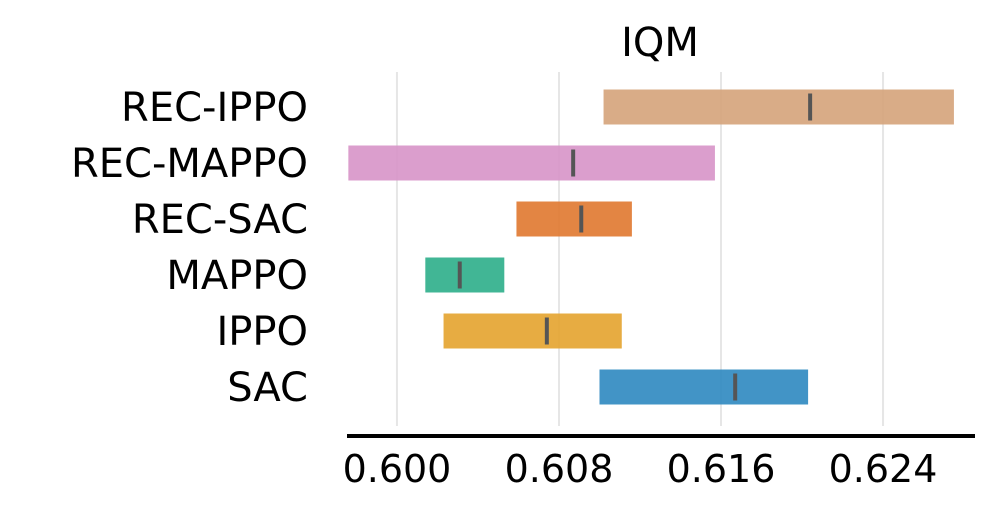  What do you see at coordinates (214, 108) in the screenshot?
I see `category-label: REC-IPPO` at bounding box center [214, 108].